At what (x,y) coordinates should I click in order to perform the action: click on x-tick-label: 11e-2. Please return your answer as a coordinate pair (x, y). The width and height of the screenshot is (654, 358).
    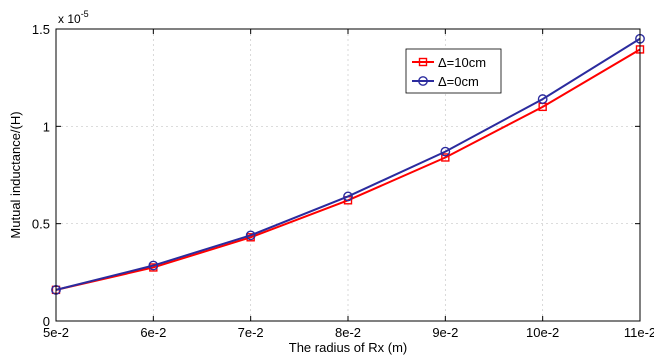
    Looking at the image, I should click on (639, 332).